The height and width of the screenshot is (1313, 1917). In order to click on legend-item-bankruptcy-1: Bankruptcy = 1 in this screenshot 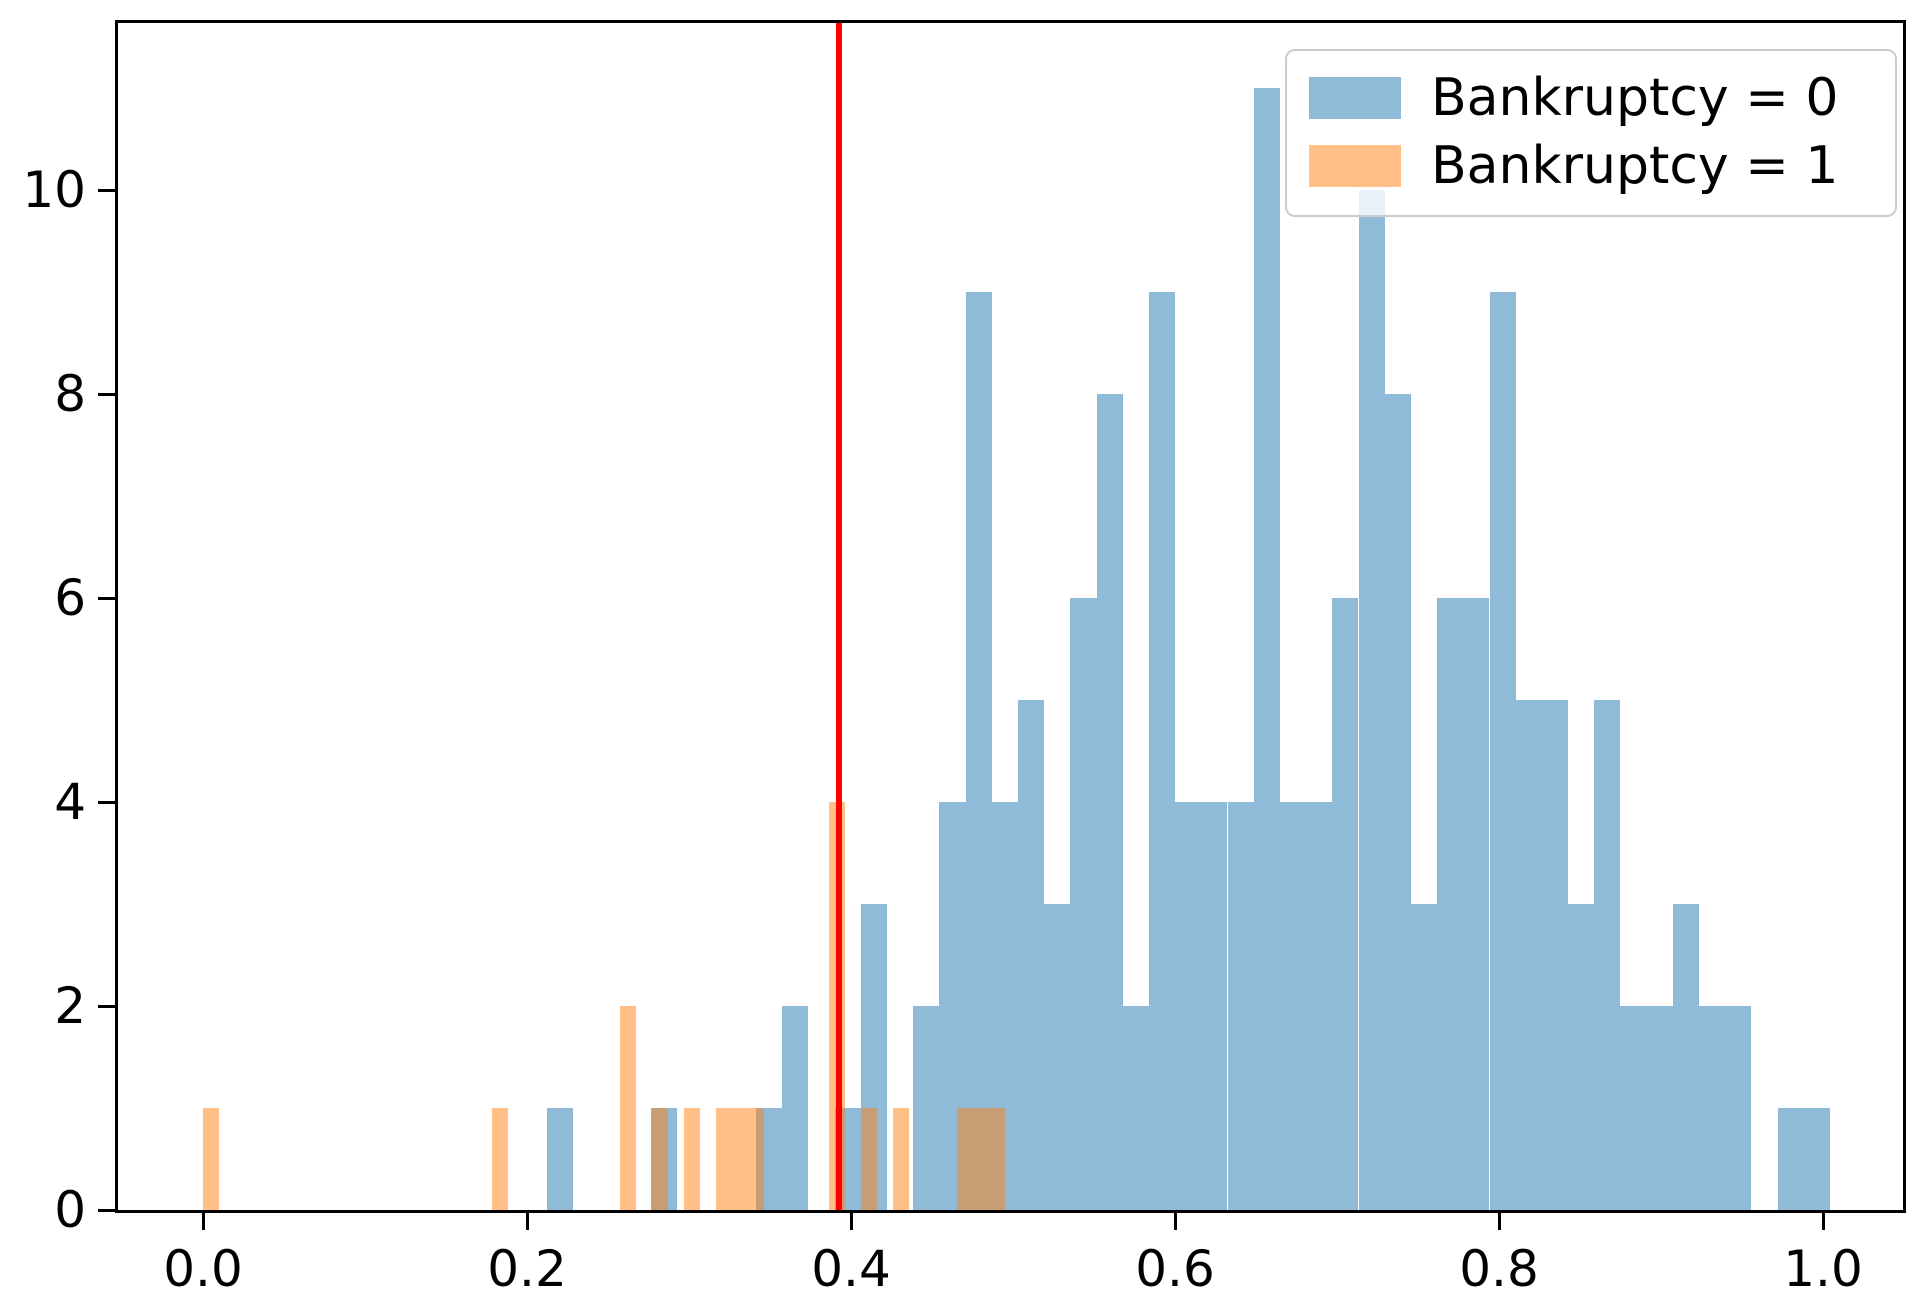, I will do `click(1602, 166)`.